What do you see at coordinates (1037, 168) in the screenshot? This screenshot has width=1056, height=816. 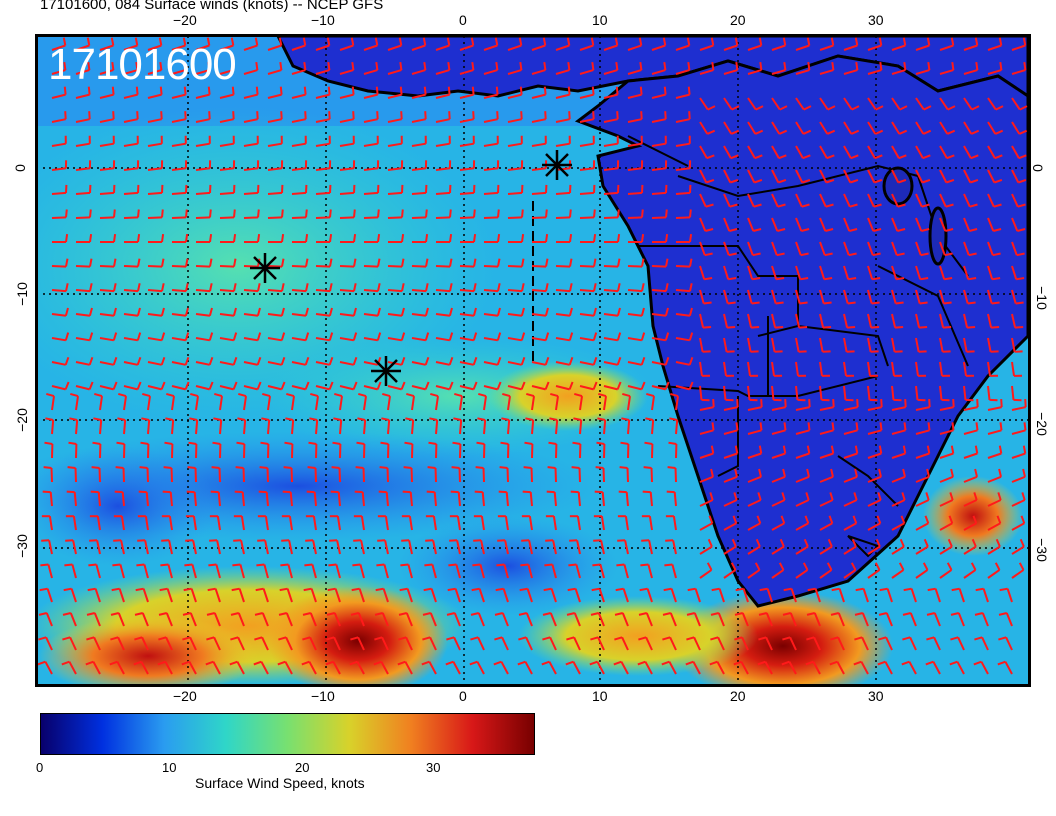 I see `lat-tick-right: 0` at bounding box center [1037, 168].